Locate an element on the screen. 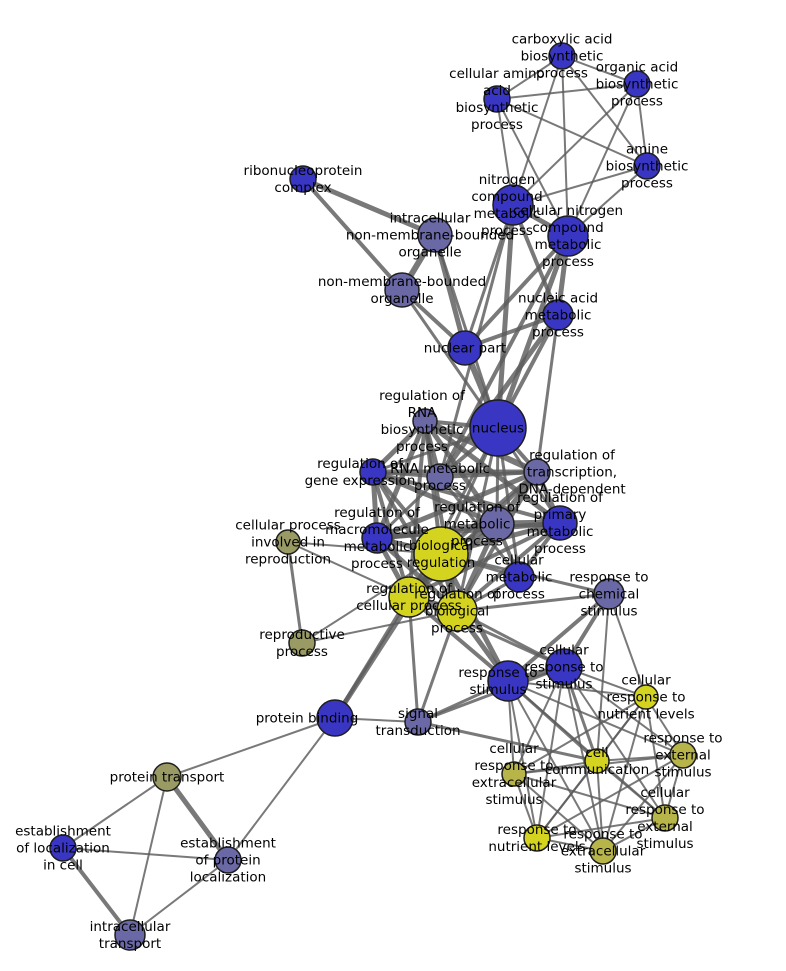  node-regprim is located at coordinates (560, 523).